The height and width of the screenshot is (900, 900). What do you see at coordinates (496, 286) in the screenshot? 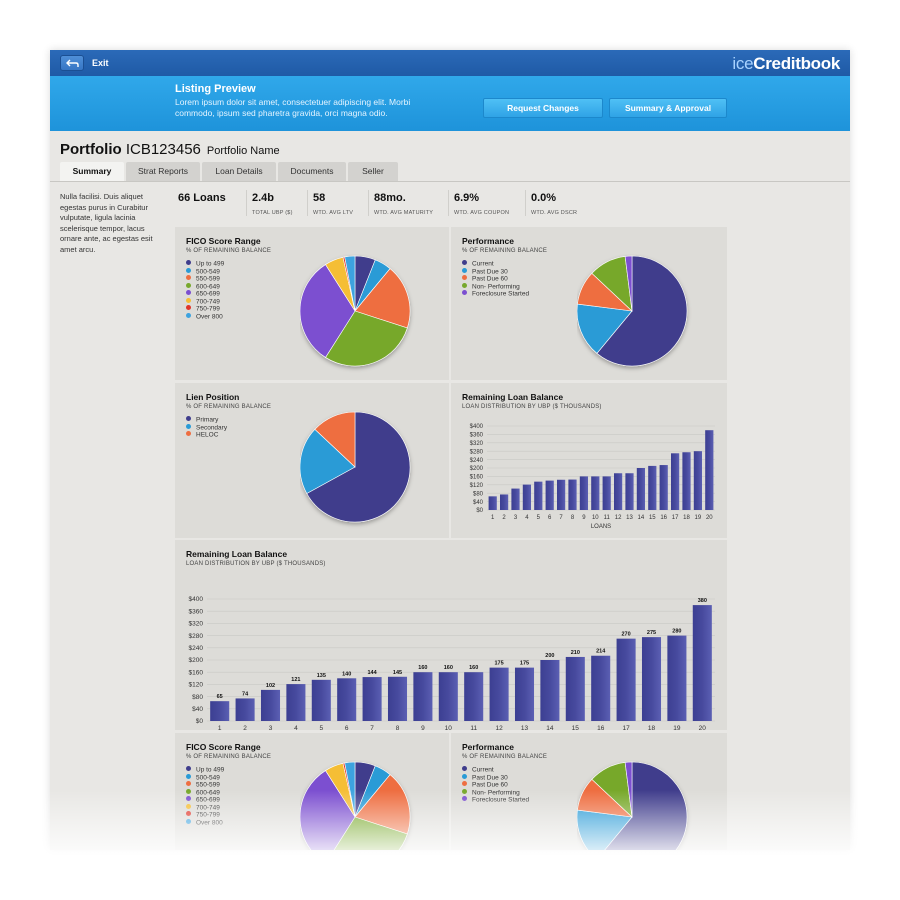
I see `legend-label: Non- Performing` at bounding box center [496, 286].